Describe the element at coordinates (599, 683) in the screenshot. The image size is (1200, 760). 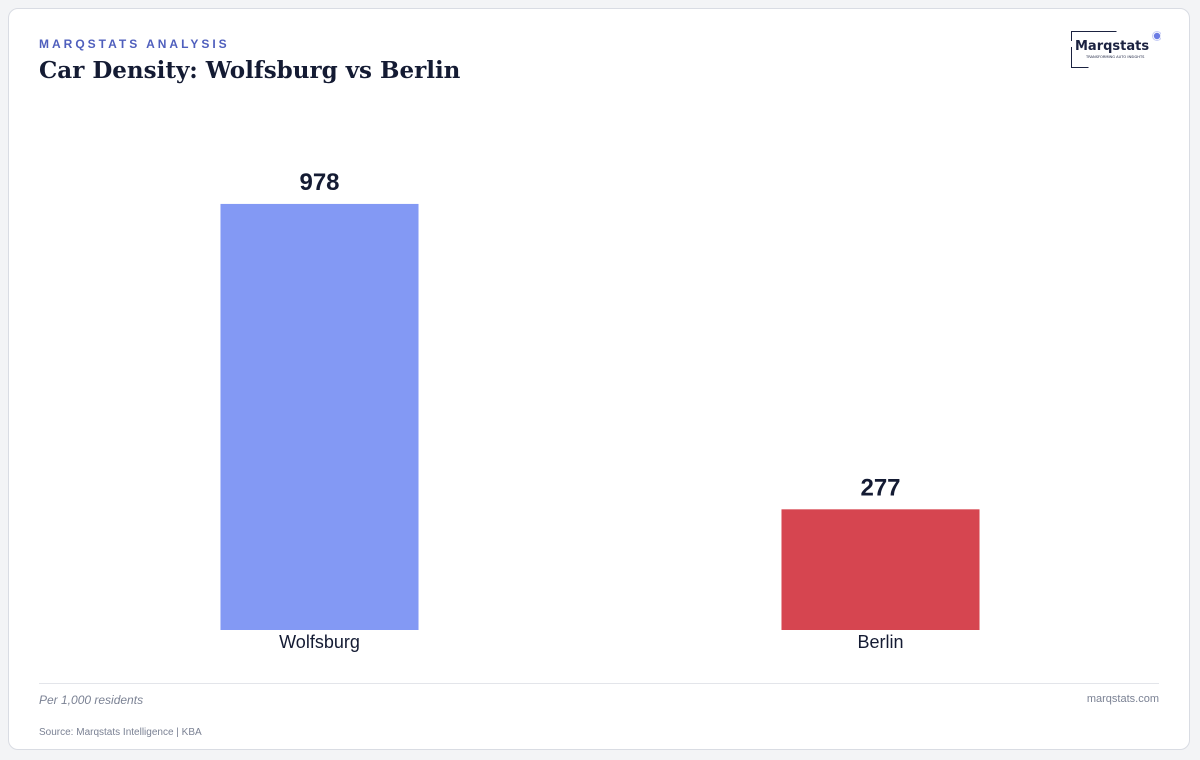
I see `footer-divider` at that location.